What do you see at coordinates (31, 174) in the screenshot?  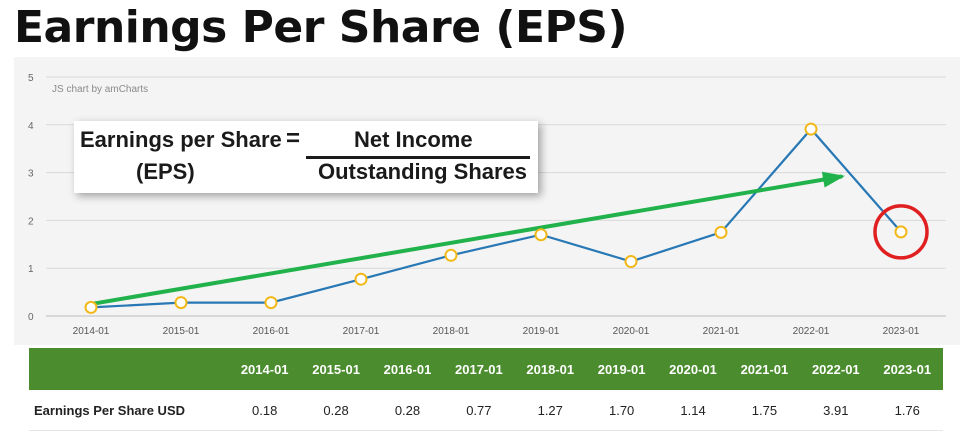 I see `y-tick-label: 3` at bounding box center [31, 174].